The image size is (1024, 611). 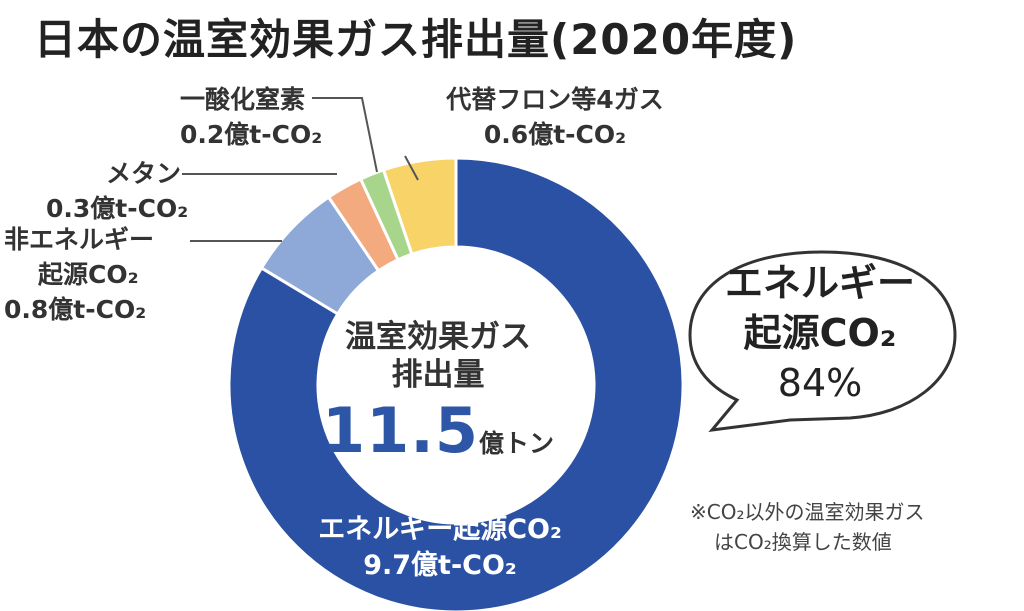 I want to click on callout-line2: 起源CO₂, so click(x=820, y=333).